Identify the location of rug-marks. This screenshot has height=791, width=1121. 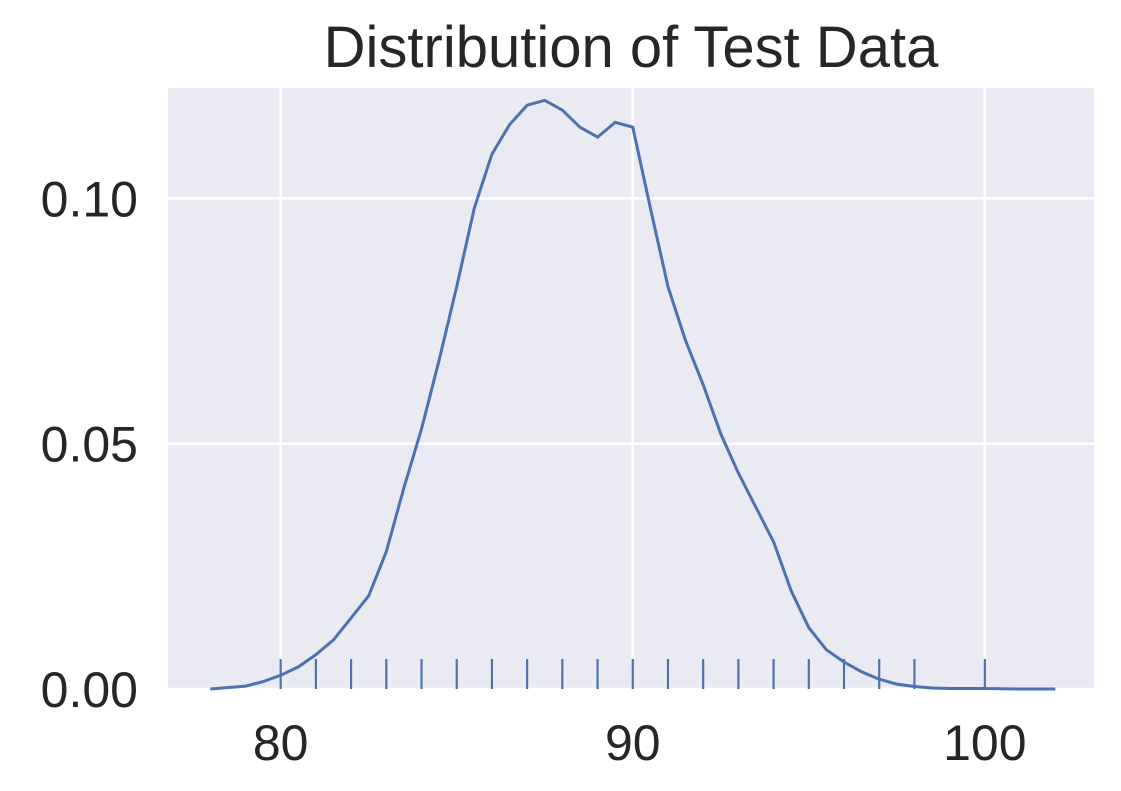
(632, 674).